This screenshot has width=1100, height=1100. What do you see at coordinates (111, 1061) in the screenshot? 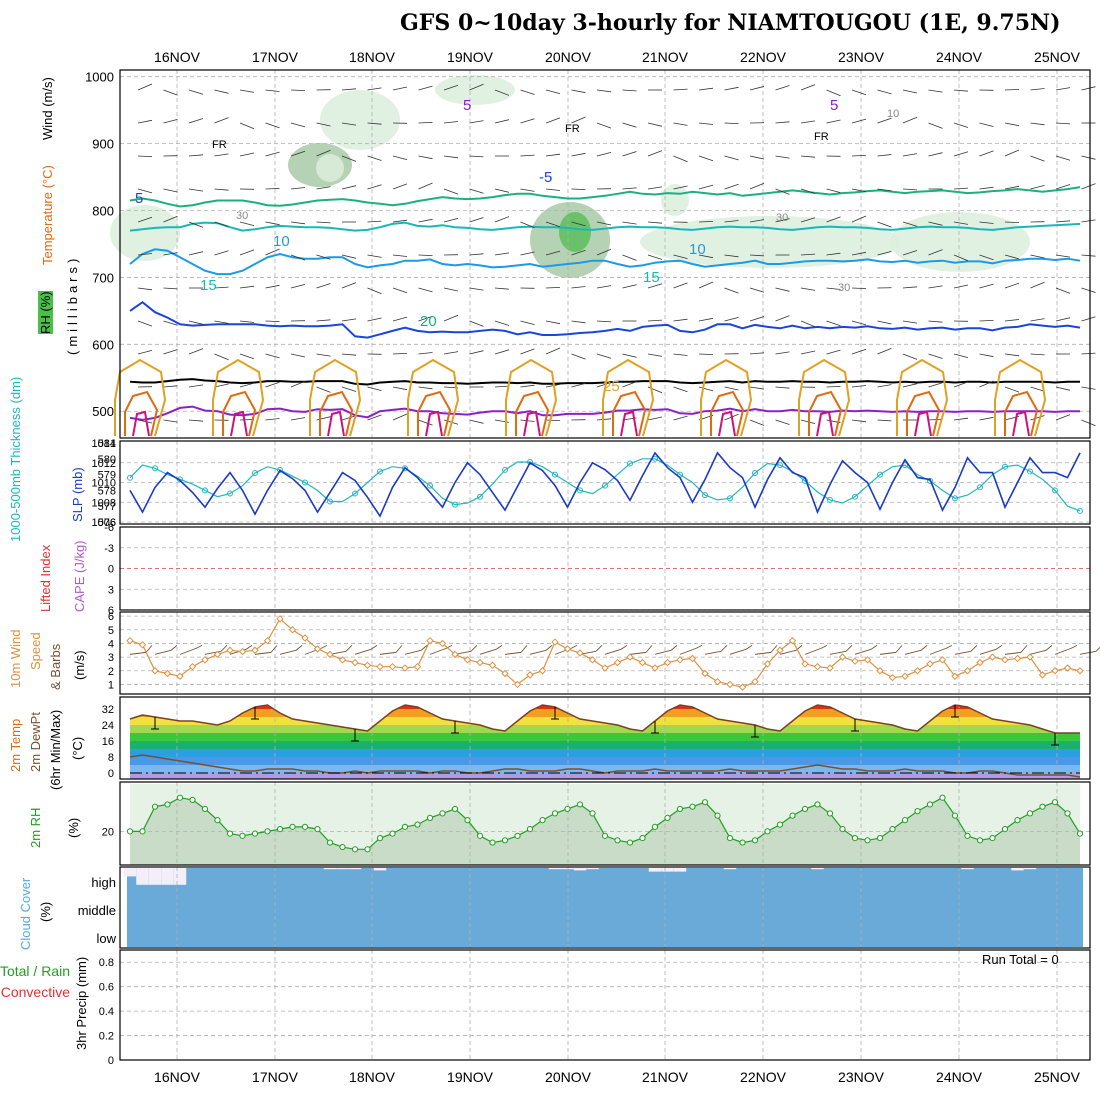
I see `precip-tick: 0` at bounding box center [111, 1061].